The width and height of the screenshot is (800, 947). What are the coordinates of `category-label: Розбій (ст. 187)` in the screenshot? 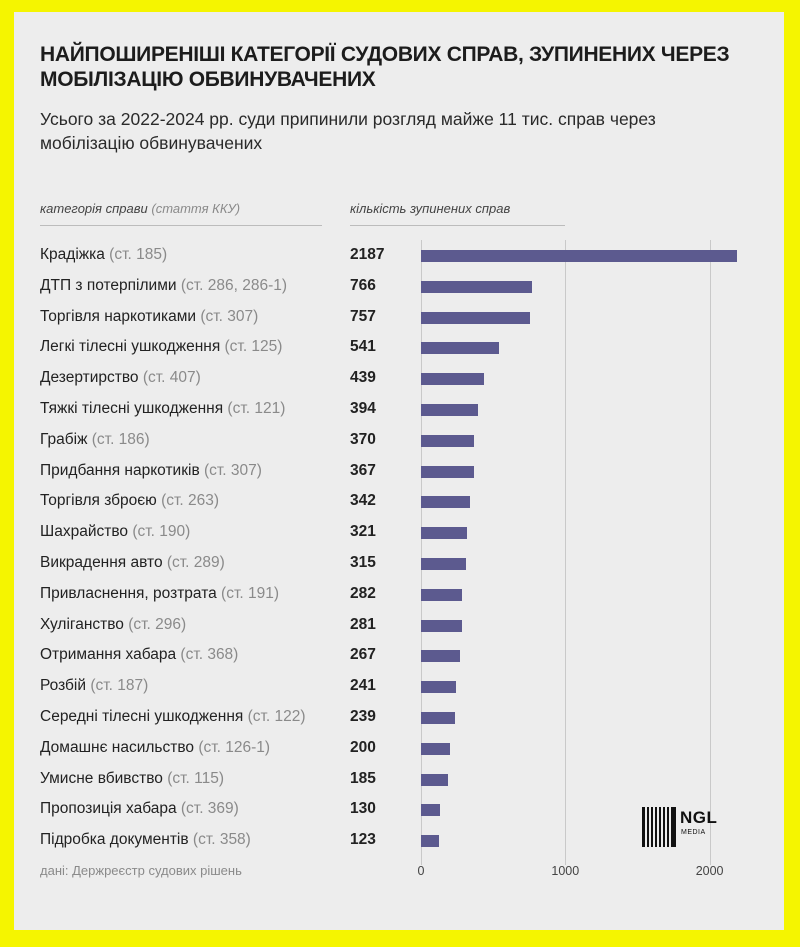 It's located at (94, 686).